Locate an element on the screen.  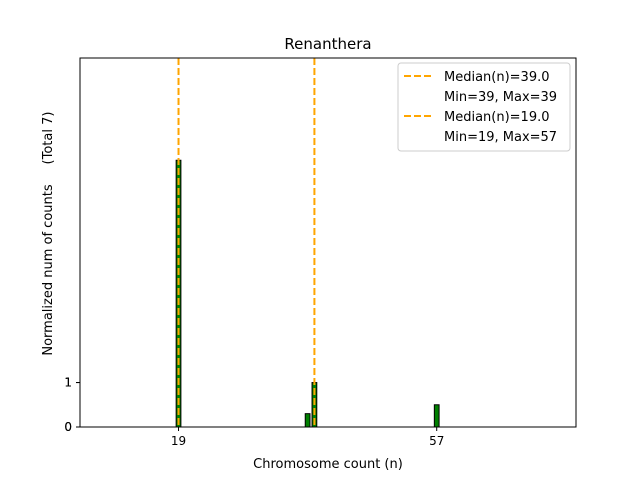
x-tick-label: 19 is located at coordinates (178, 441).